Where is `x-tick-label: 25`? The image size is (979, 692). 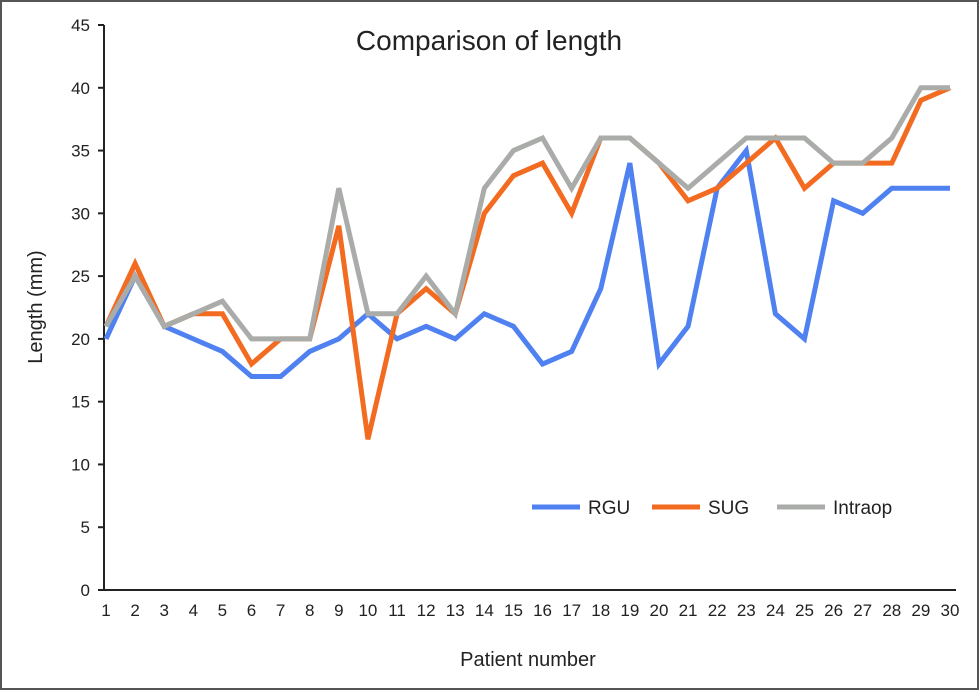 x-tick-label: 25 is located at coordinates (804, 610).